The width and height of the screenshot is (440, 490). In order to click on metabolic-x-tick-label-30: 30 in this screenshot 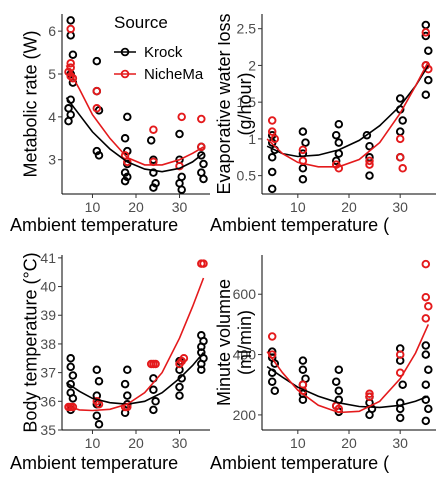, I will do `click(180, 207)`.